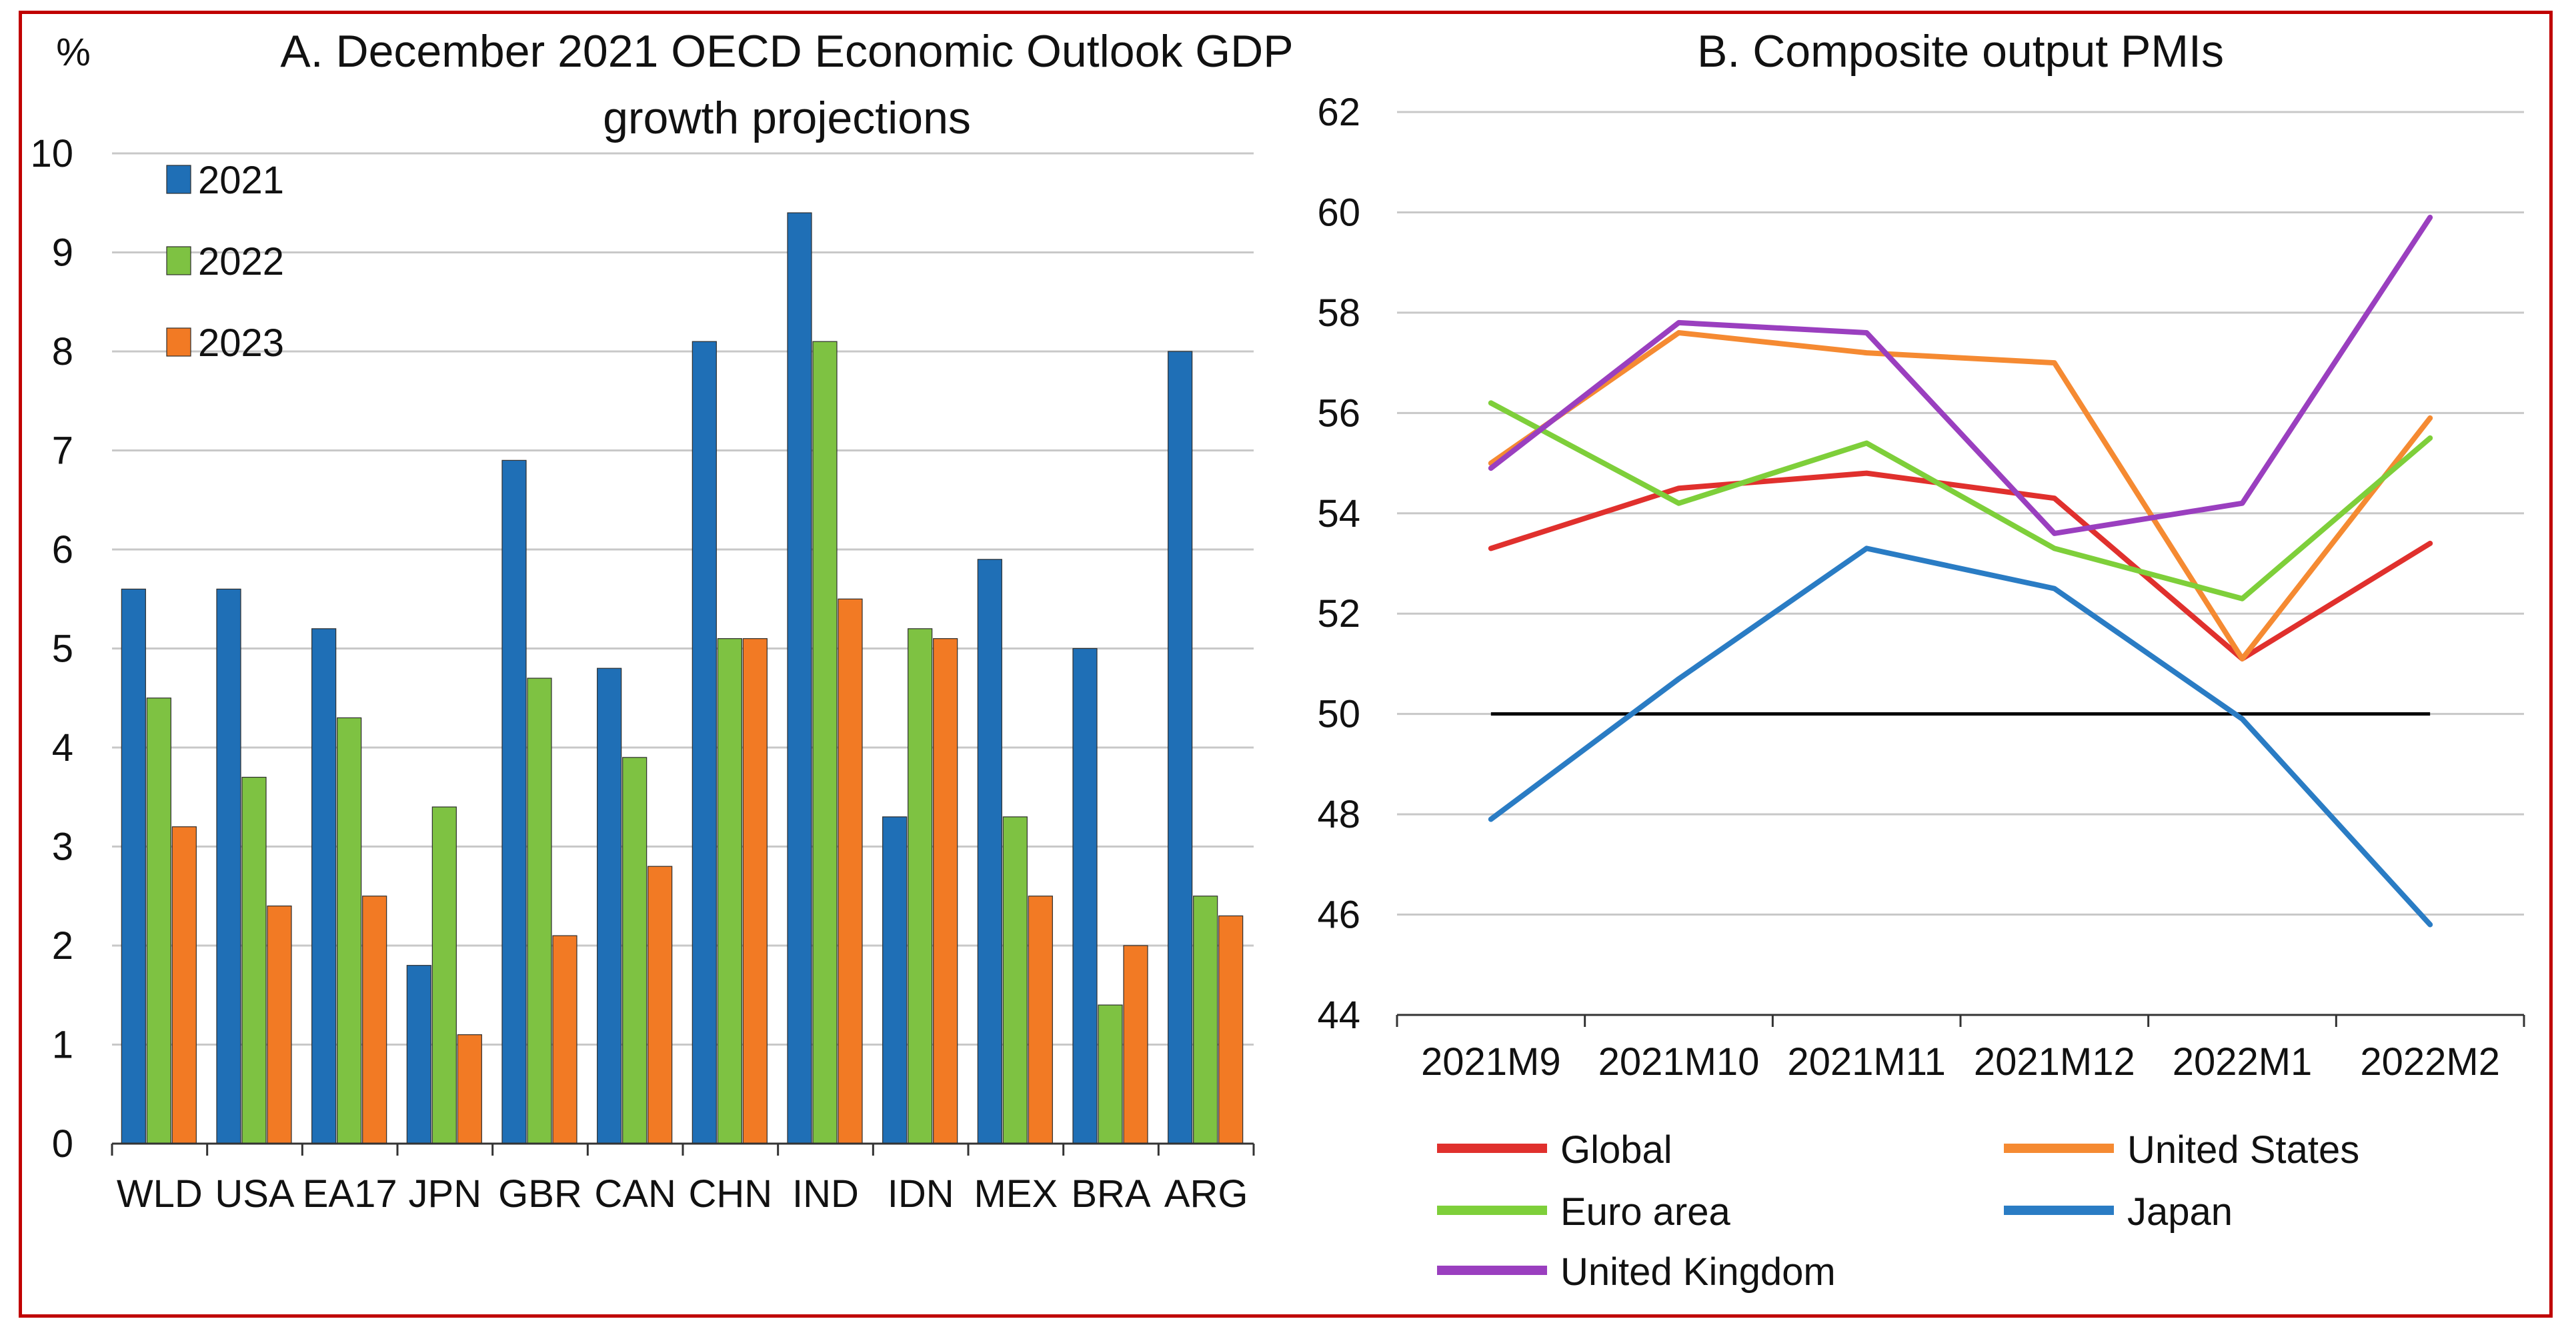  Describe the element at coordinates (1866, 1062) in the screenshot. I see `panel-b-x-tick-2021m11: 2021M11` at that location.